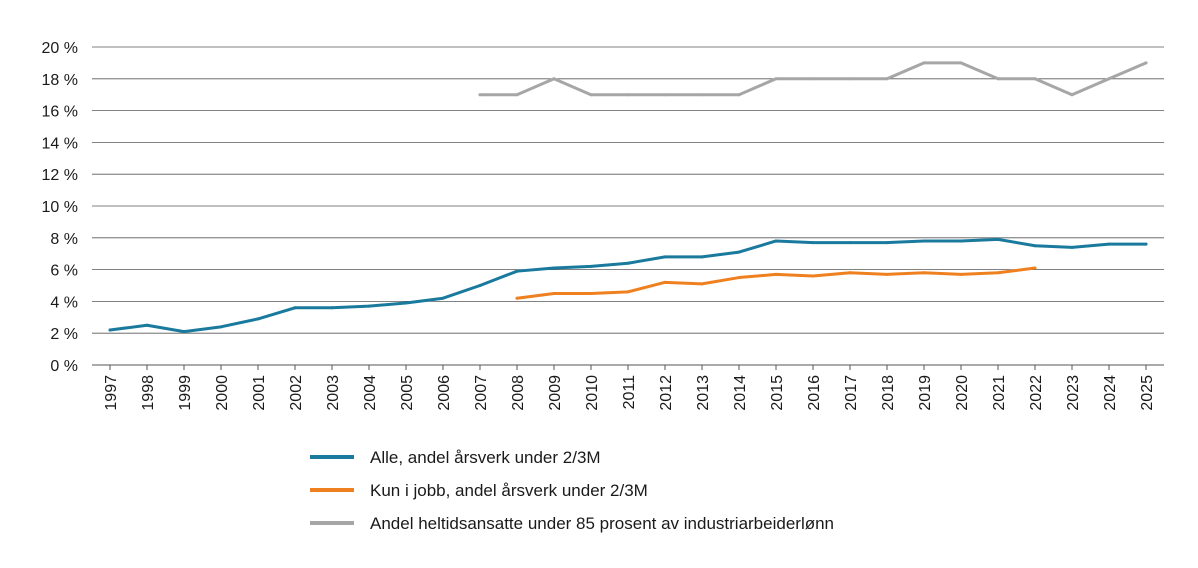 The width and height of the screenshot is (1198, 568). Describe the element at coordinates (64, 302) in the screenshot. I see `y-tick-label: 4 %` at that location.